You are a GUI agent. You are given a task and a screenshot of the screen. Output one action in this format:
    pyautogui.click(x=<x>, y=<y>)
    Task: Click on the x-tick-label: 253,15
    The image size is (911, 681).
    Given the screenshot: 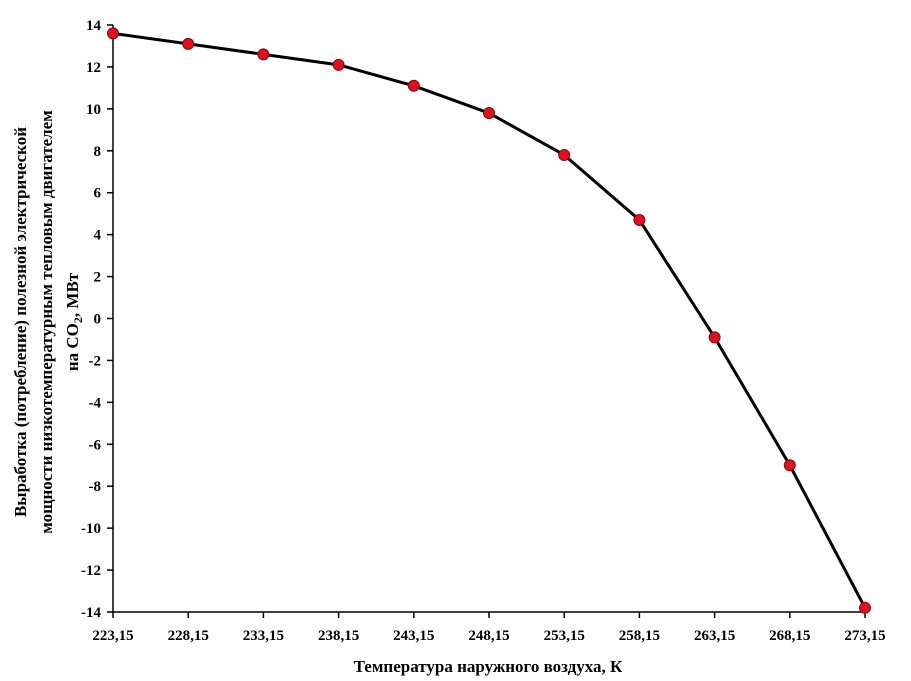 What is the action you would take?
    pyautogui.click(x=564, y=636)
    